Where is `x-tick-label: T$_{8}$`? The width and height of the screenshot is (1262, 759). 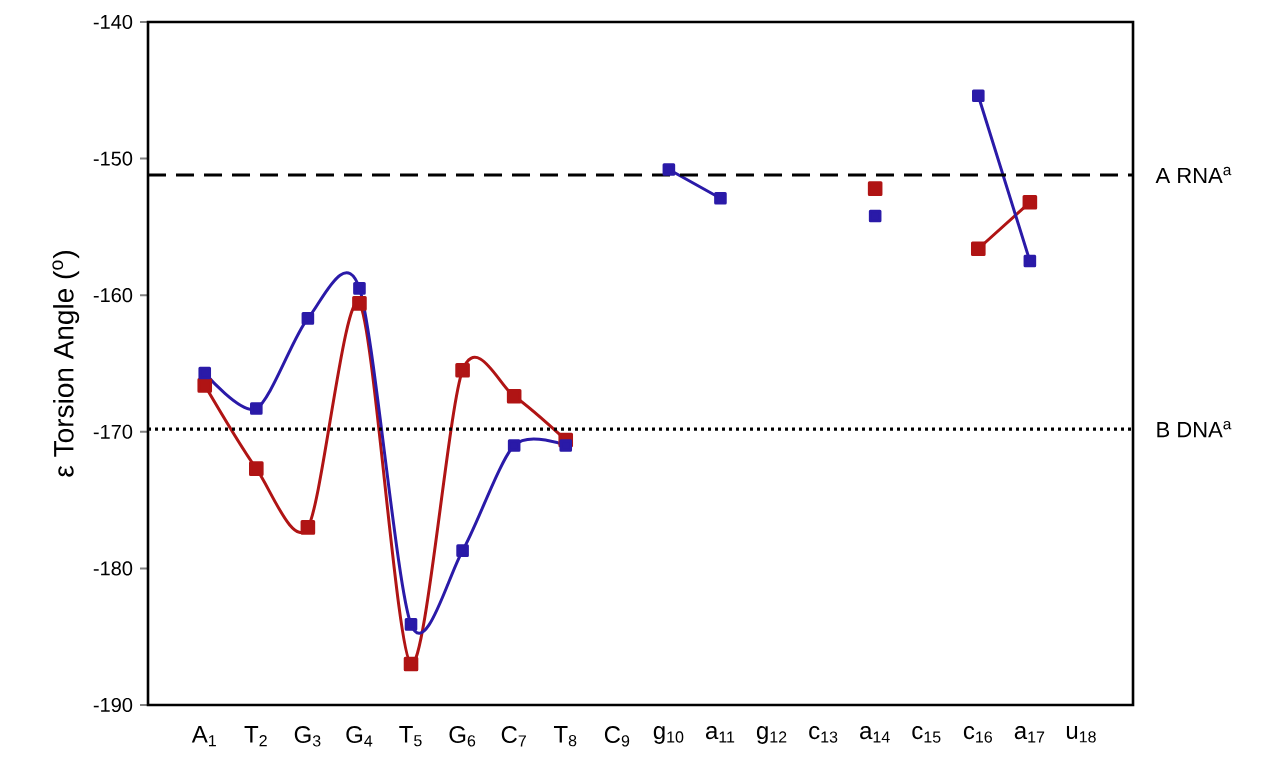
x-tick-label: T$_{8}$ is located at coordinates (565, 736).